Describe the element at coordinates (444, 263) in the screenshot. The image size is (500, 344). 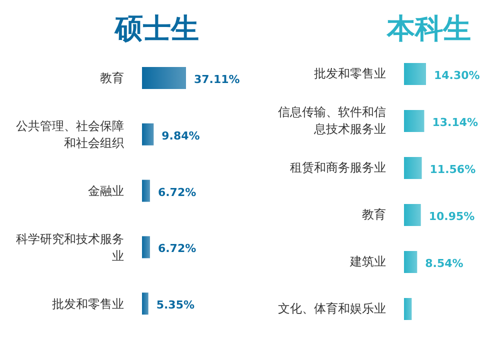
I see `data-label: 8.54%` at that location.